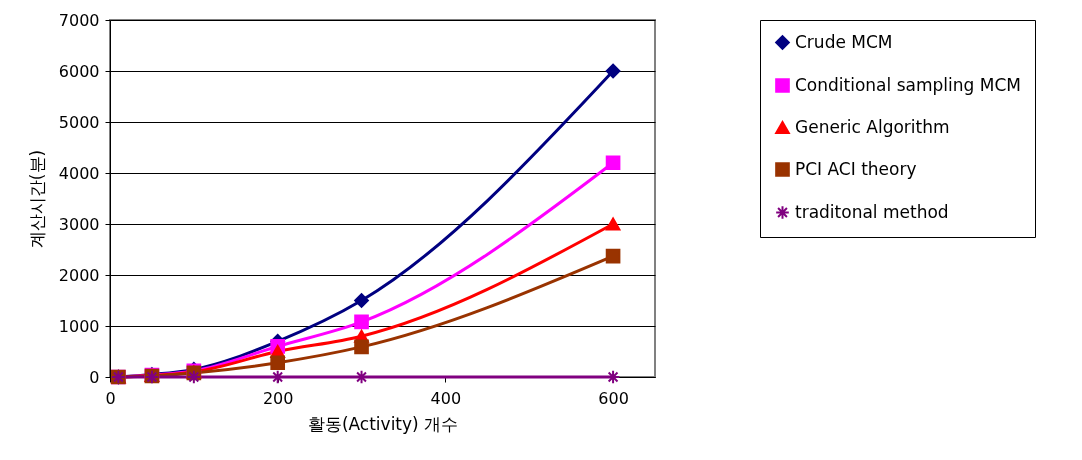 The height and width of the screenshot is (460, 1082). What do you see at coordinates (94, 377) in the screenshot?
I see `y-tick-label: 0` at bounding box center [94, 377].